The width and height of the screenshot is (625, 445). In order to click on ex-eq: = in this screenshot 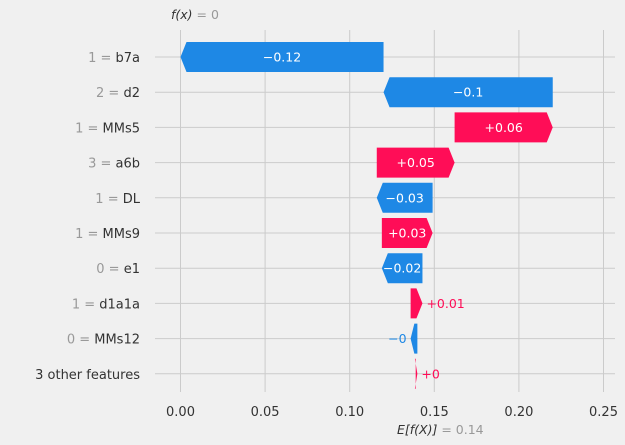, I will do `click(446, 429)`.